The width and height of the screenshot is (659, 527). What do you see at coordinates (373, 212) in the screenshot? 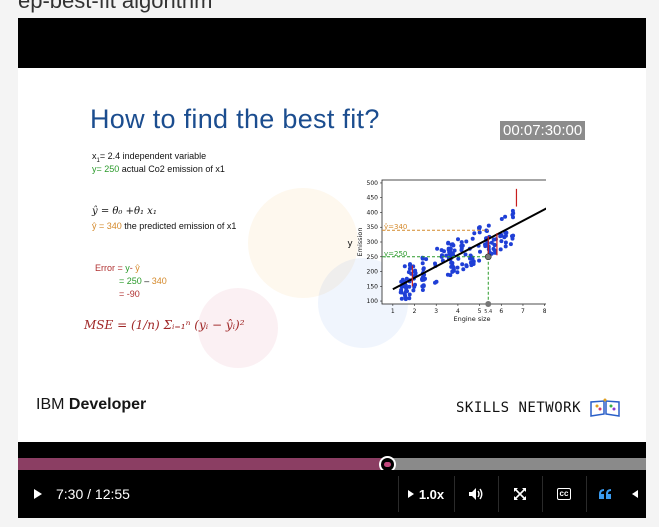
I see `y-tick-label: 400` at bounding box center [373, 212].